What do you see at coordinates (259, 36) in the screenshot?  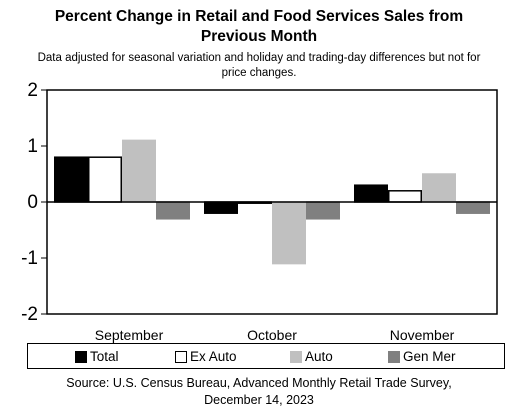 I see `chart-title-line-2: Previous Month` at bounding box center [259, 36].